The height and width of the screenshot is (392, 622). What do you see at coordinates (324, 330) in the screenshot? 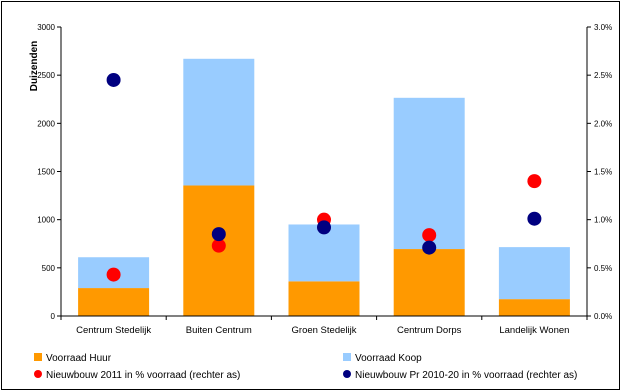
I see `category-label: Groen Stedelijk` at bounding box center [324, 330].